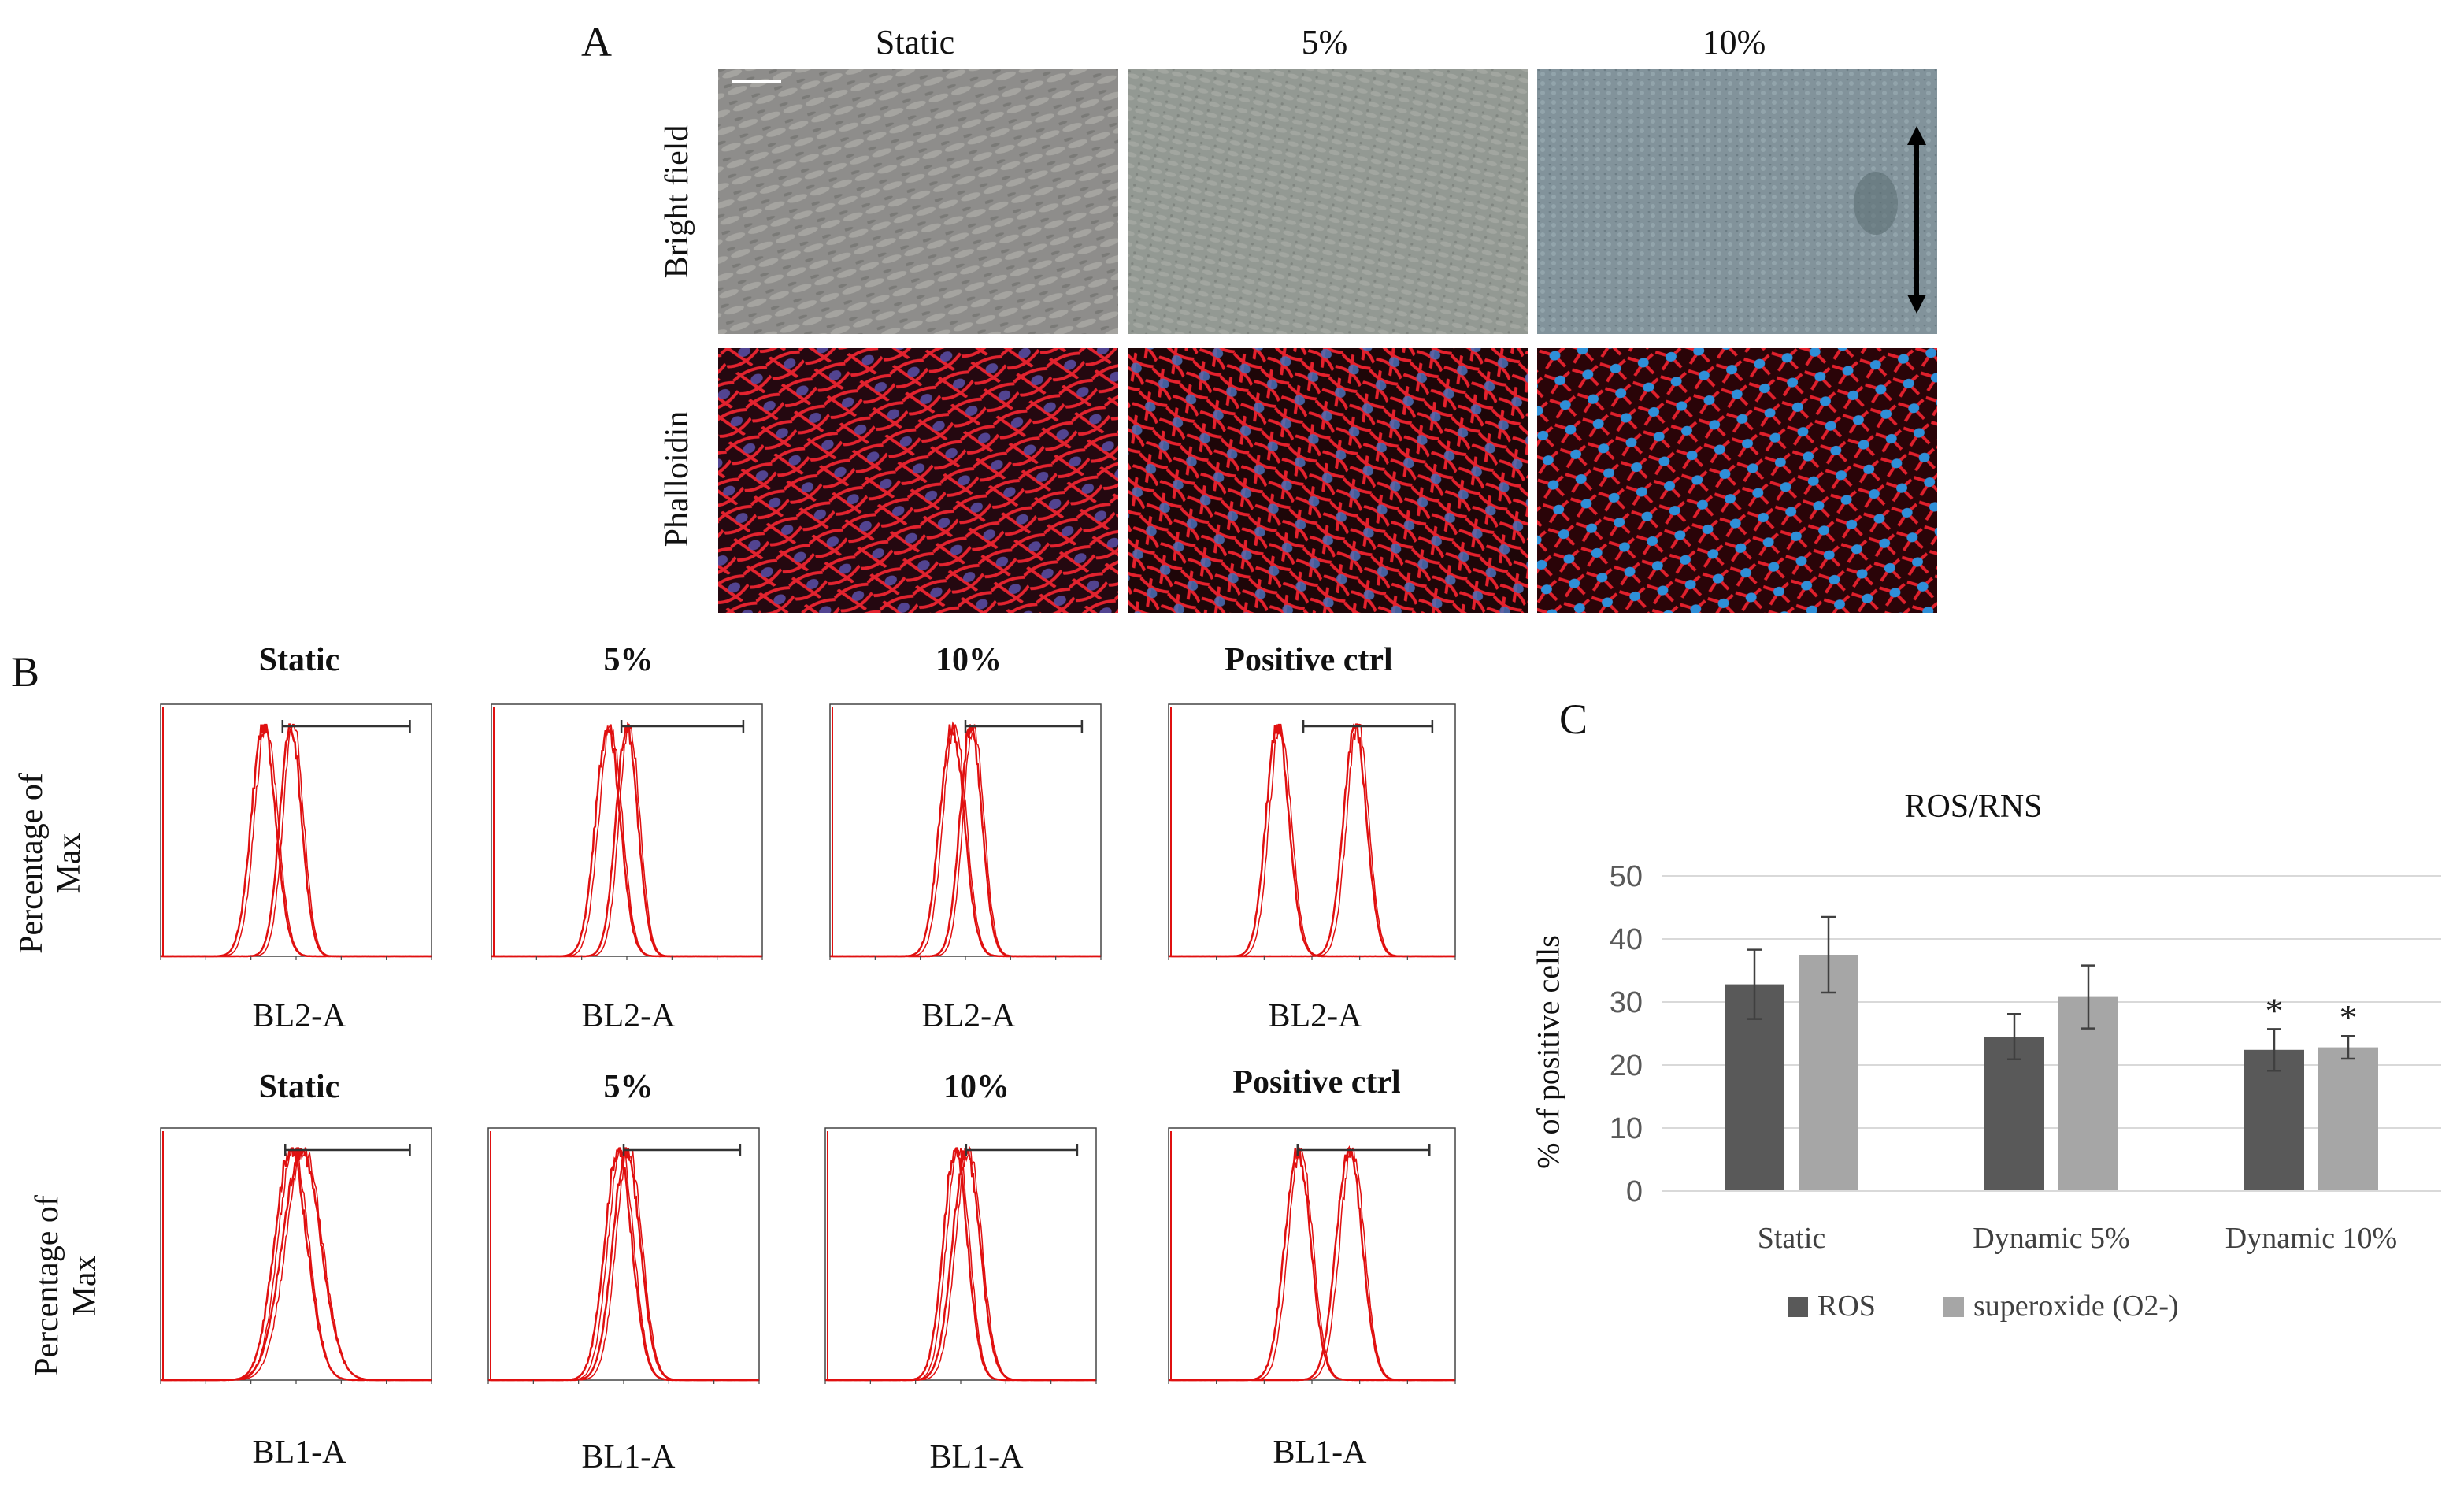 The image size is (2464, 1488). What do you see at coordinates (296, 841) in the screenshot?
I see `flow-hist-static-bl2` at bounding box center [296, 841].